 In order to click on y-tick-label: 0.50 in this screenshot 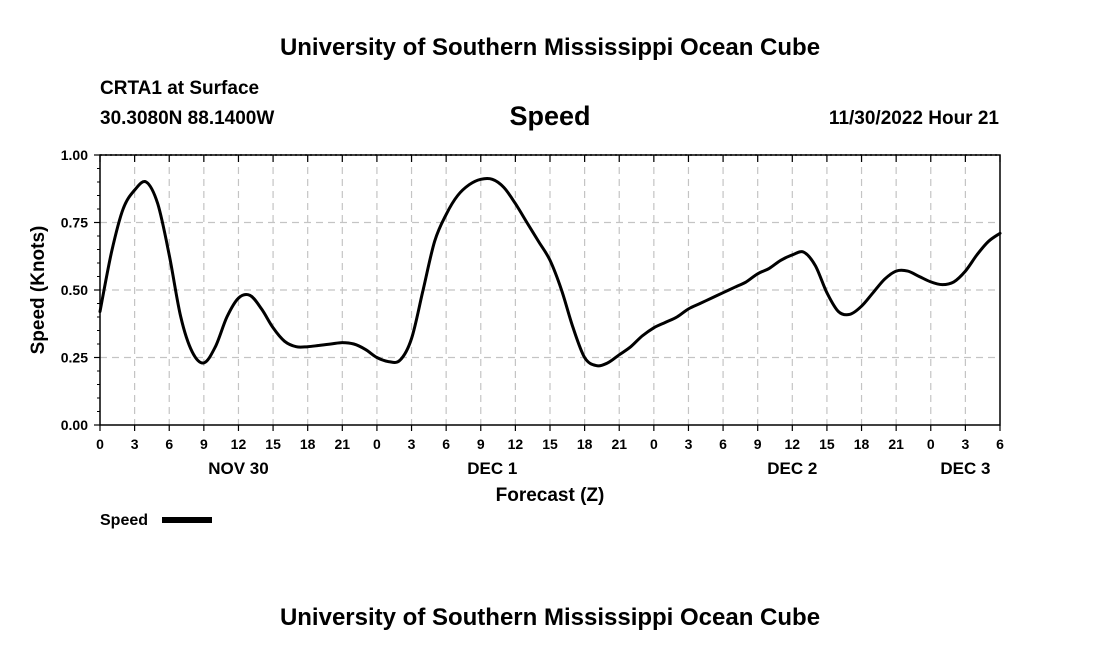, I will do `click(74, 290)`.